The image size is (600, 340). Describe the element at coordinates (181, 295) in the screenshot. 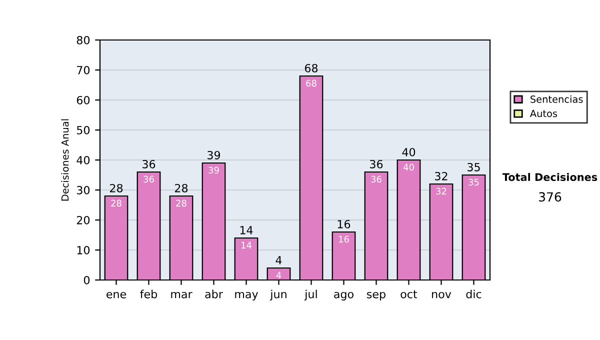

I see `x-tick-label: mar` at that location.